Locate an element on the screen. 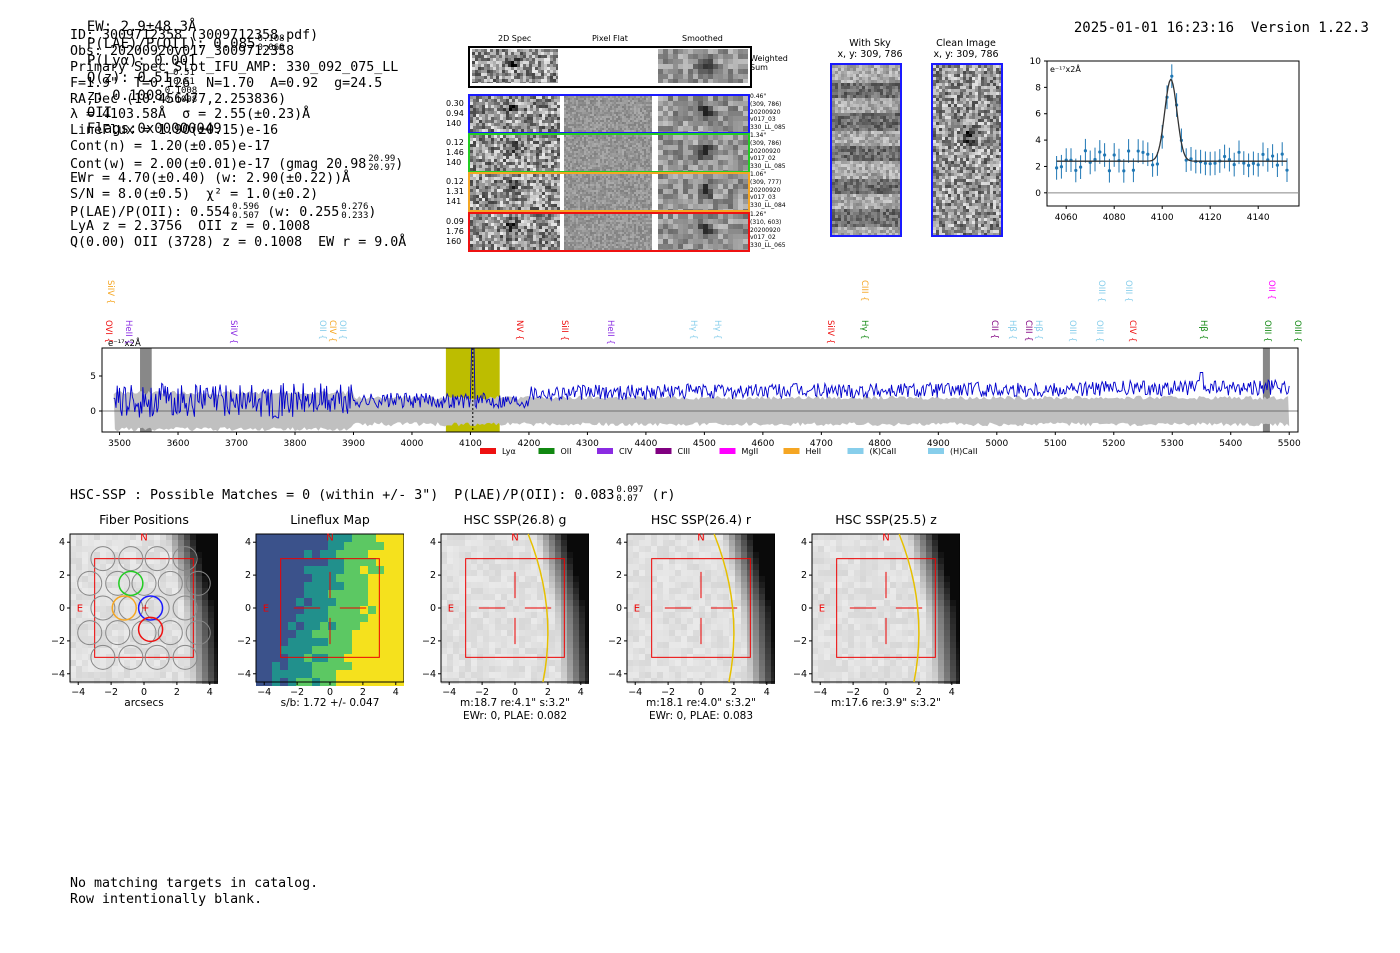 This screenshot has width=1400, height=953. with-sky-image is located at coordinates (866, 150).